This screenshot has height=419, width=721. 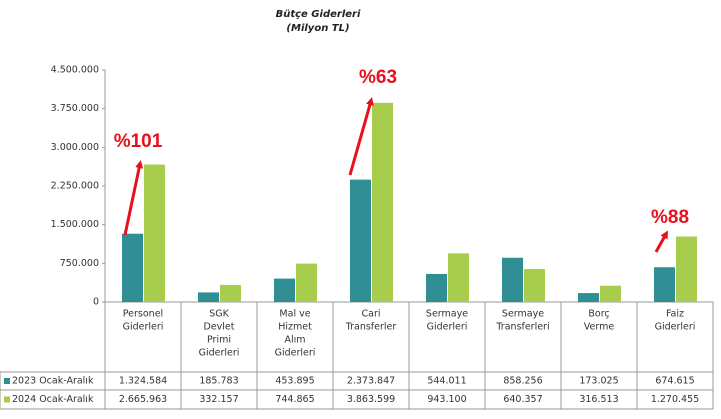 I want to click on chart-title: Bütçe Giderleri, so click(x=318, y=14).